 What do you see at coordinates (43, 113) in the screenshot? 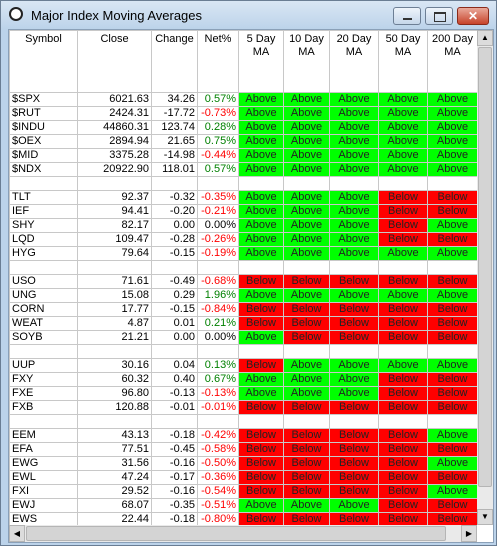
I see `symbol-cell: $RUT` at bounding box center [43, 113].